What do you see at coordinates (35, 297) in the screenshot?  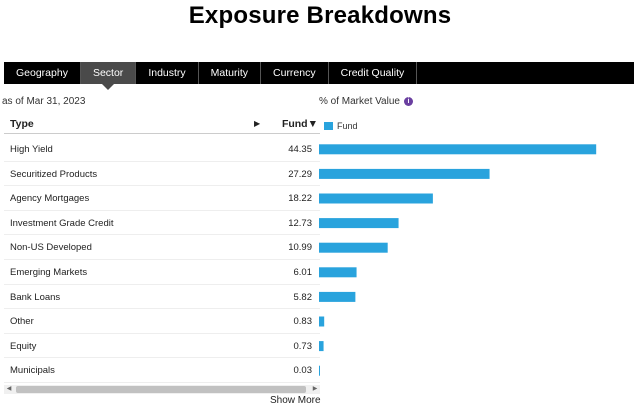 I see `row-type-label: Bank Loans` at bounding box center [35, 297].